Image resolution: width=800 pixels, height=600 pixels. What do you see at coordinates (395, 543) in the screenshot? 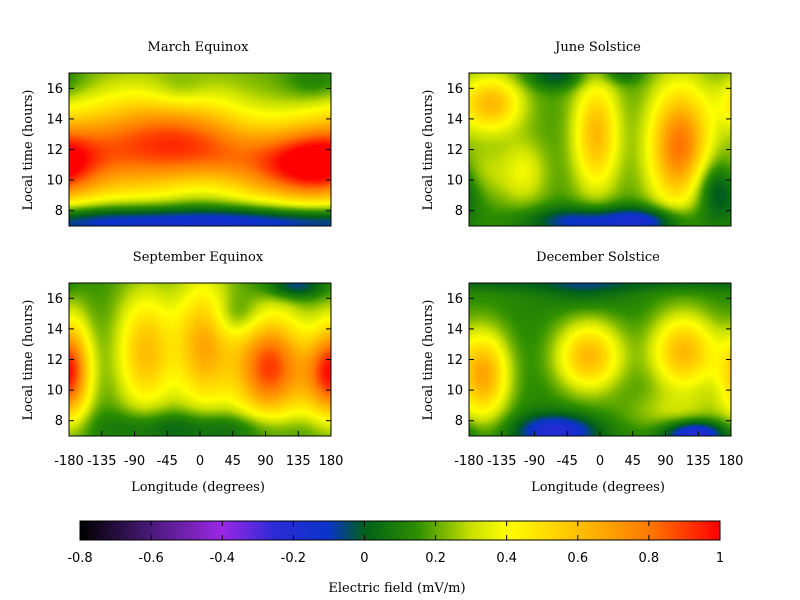
I see `colorbar-ticks: -0.8 -0.6 -0.4 -0.2 0 0.2 0.4 0.6 0.8 1` at bounding box center [395, 543].